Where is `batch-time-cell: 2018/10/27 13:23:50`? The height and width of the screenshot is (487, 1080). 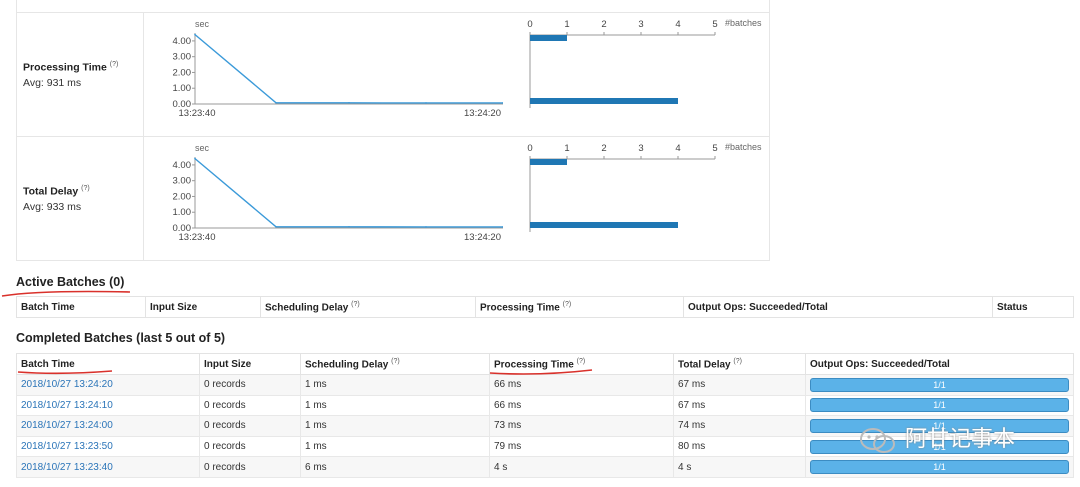 batch-time-cell: 2018/10/27 13:23:50 is located at coordinates (108, 446).